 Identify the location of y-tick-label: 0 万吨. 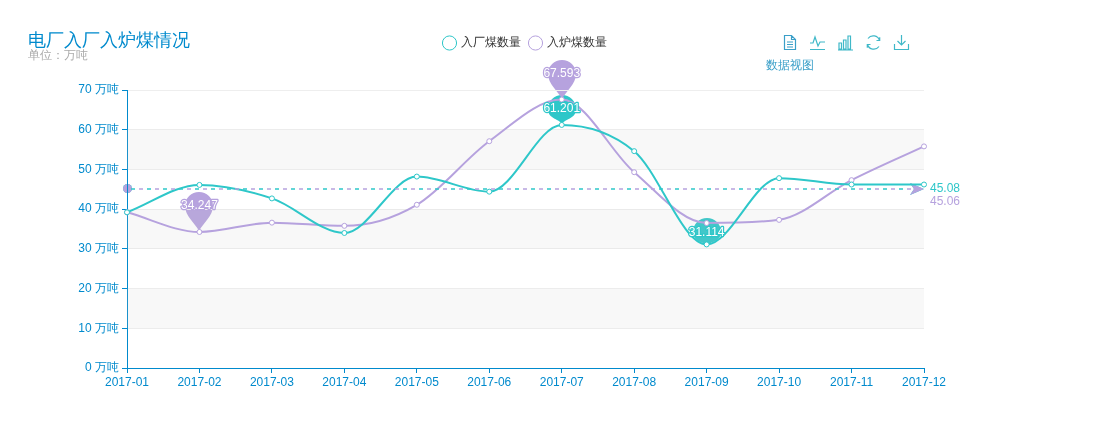
(101, 367).